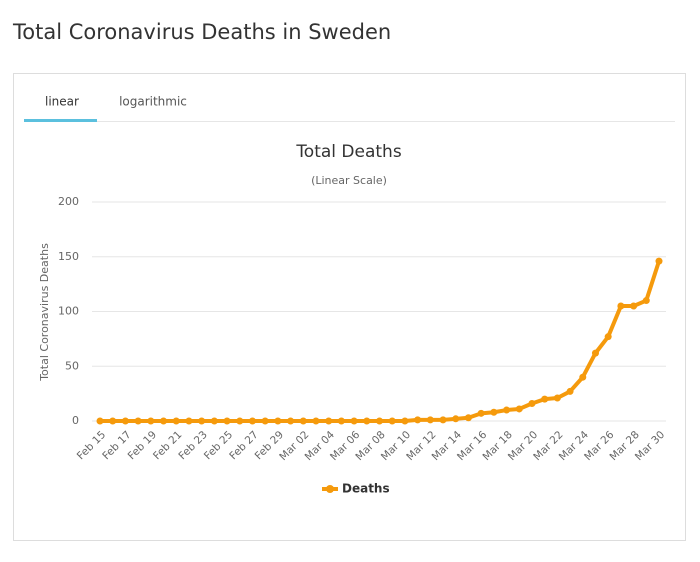 This screenshot has height=562, width=700. Describe the element at coordinates (330, 489) in the screenshot. I see `legend-symbol` at that location.